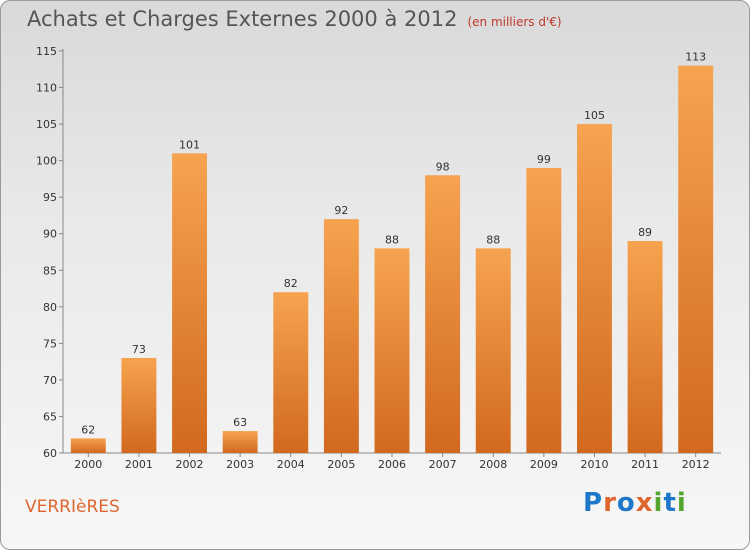  Describe the element at coordinates (493, 464) in the screenshot. I see `x-tick-label: 2008` at that location.